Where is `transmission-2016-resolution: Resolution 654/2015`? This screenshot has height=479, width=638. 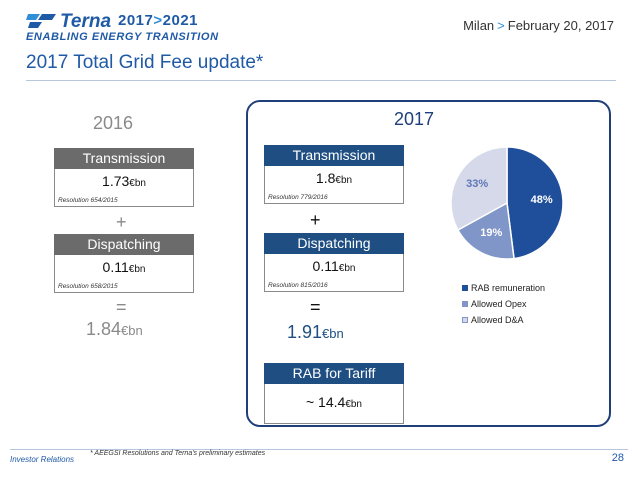 transmission-2016-resolution: Resolution 654/2015 is located at coordinates (88, 200).